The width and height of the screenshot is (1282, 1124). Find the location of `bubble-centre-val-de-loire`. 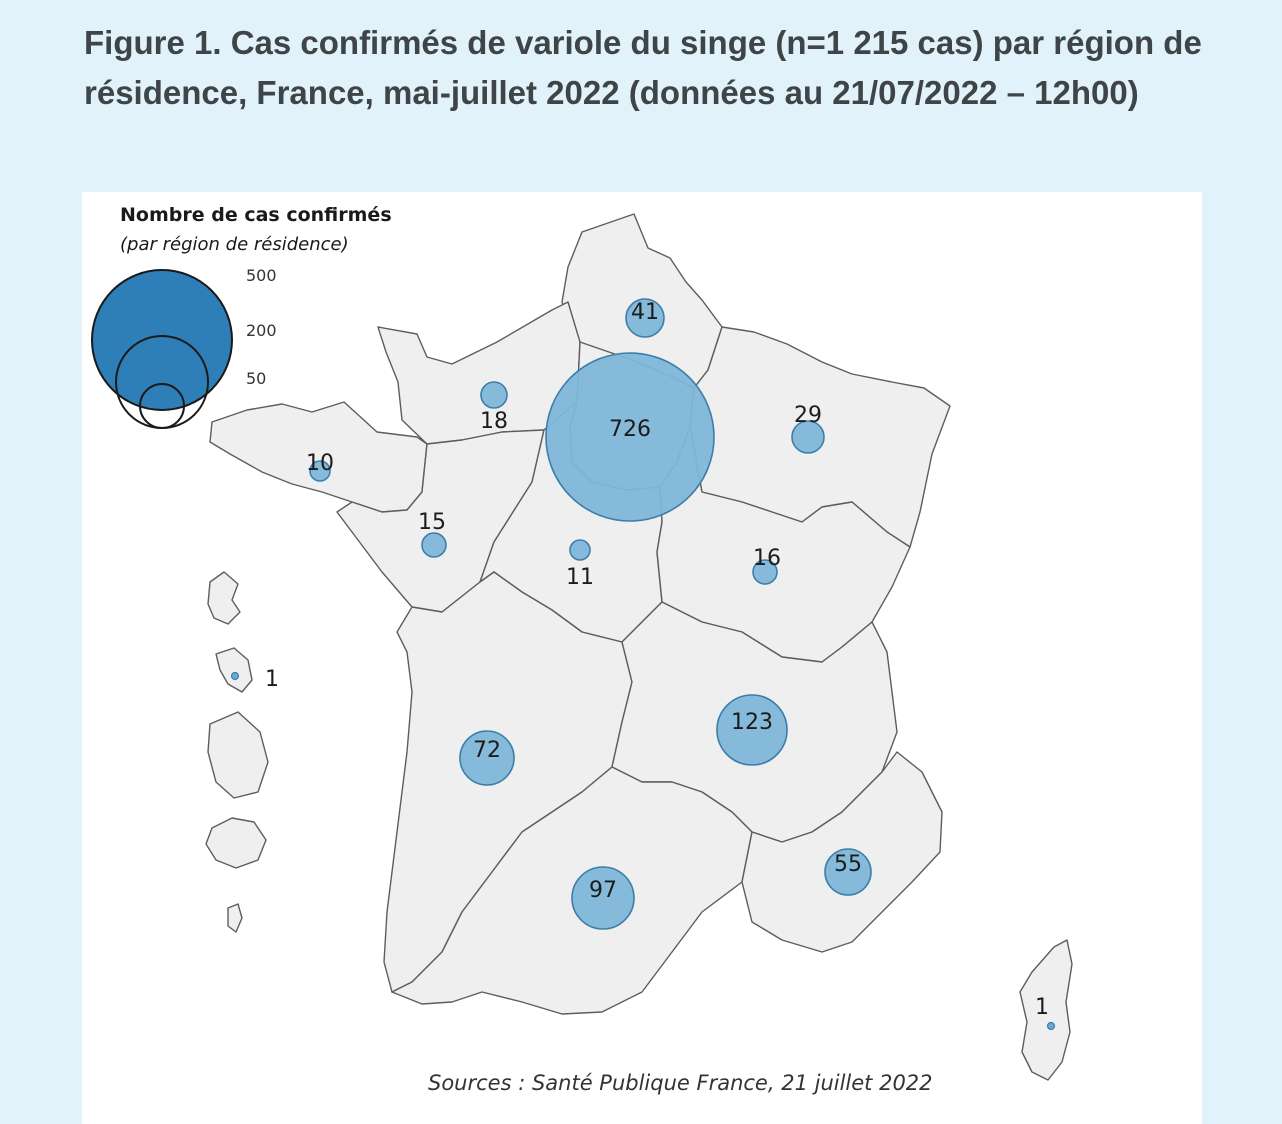

bubble-centre-val-de-loire is located at coordinates (580, 550).